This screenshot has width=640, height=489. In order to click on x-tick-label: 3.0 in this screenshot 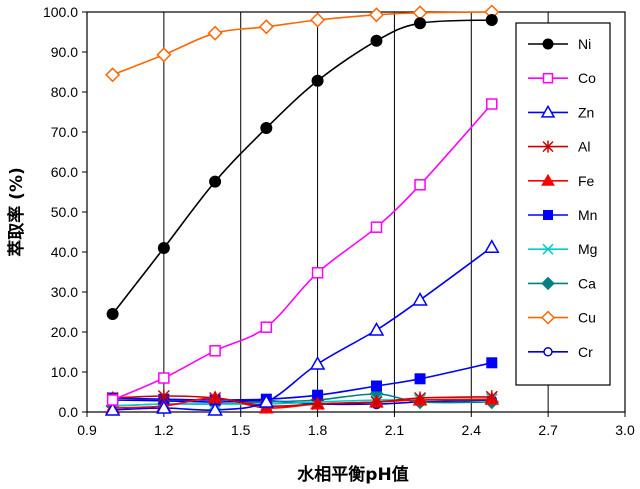, I will do `click(625, 430)`.